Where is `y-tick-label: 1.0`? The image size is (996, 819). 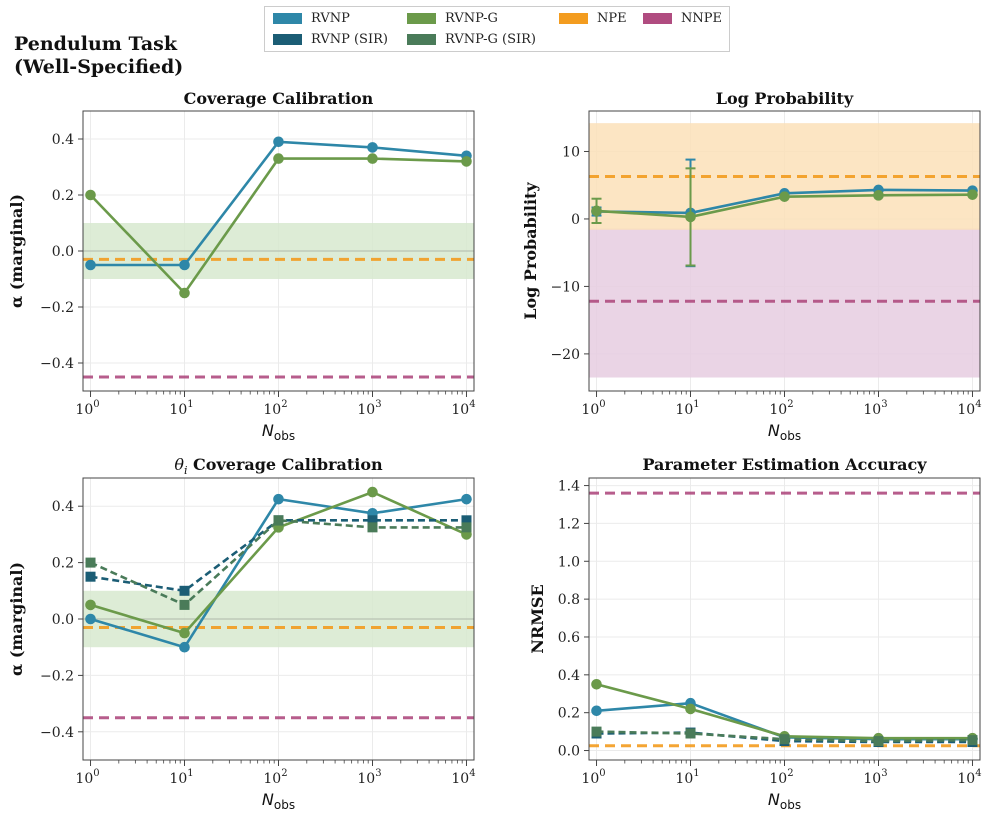
y-tick-label: 1.0 is located at coordinates (569, 562).